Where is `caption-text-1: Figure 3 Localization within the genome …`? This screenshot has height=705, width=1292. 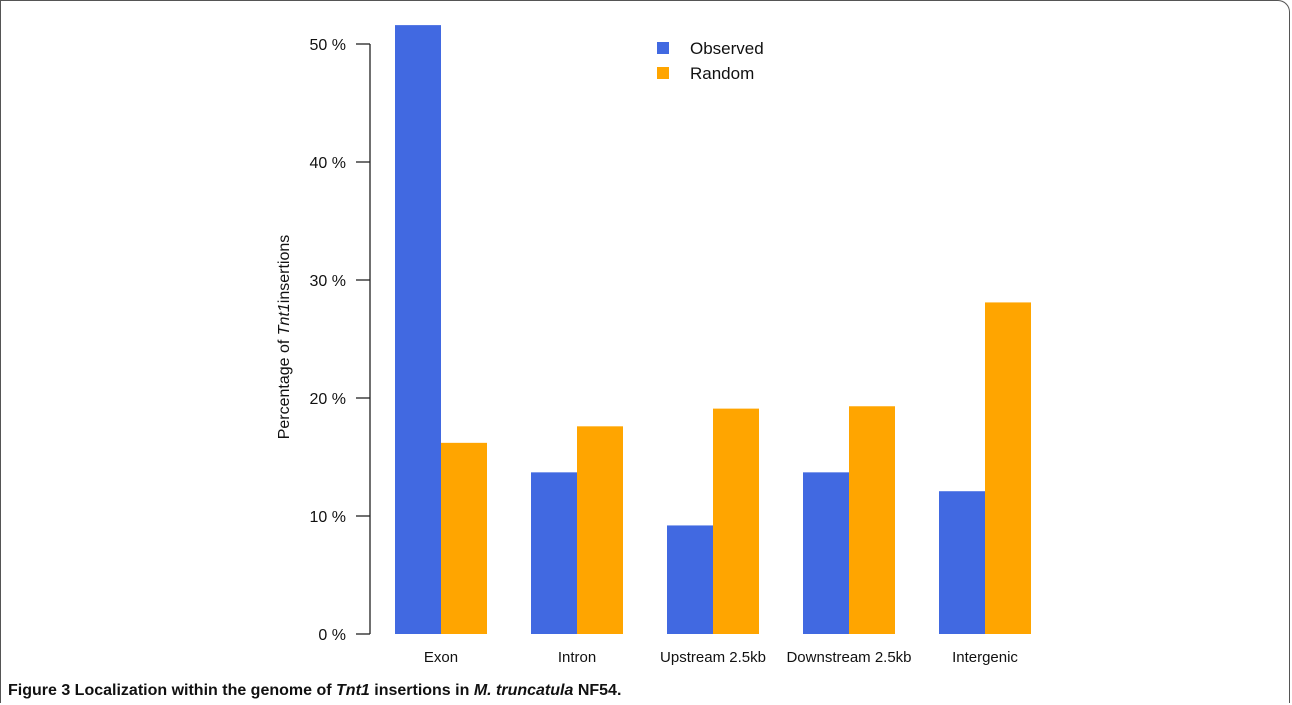 caption-text-1: Figure 3 Localization within the genome … is located at coordinates (172, 690).